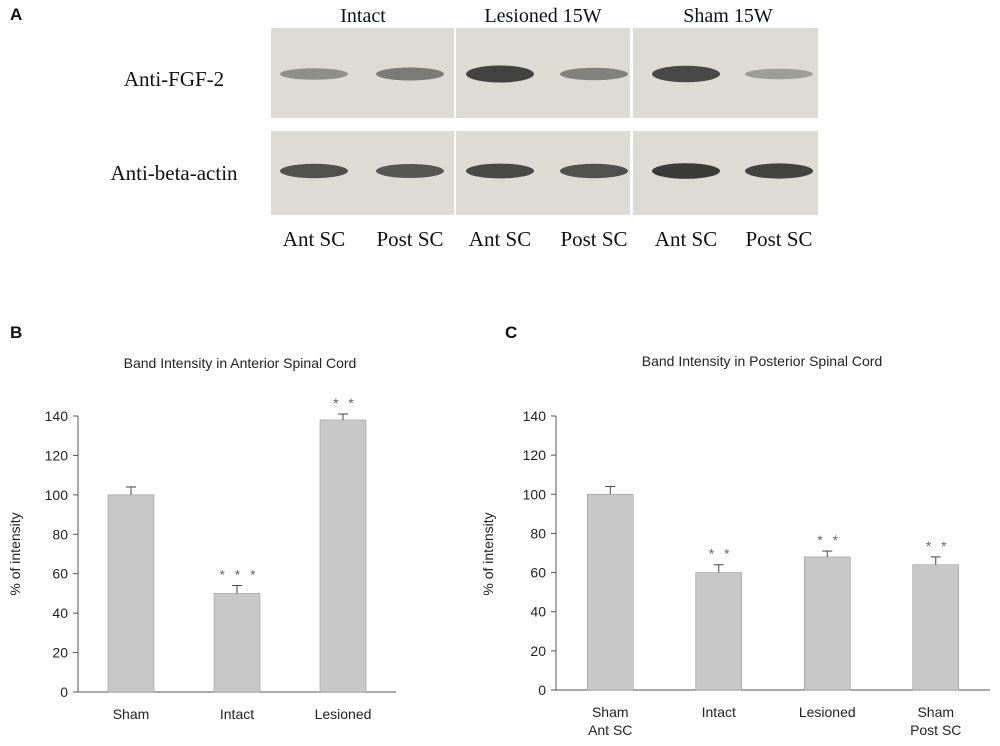 Image resolution: width=1000 pixels, height=746 pixels. What do you see at coordinates (174, 79) in the screenshot?
I see `row-label-fgf2: Anti-FGF-2` at bounding box center [174, 79].